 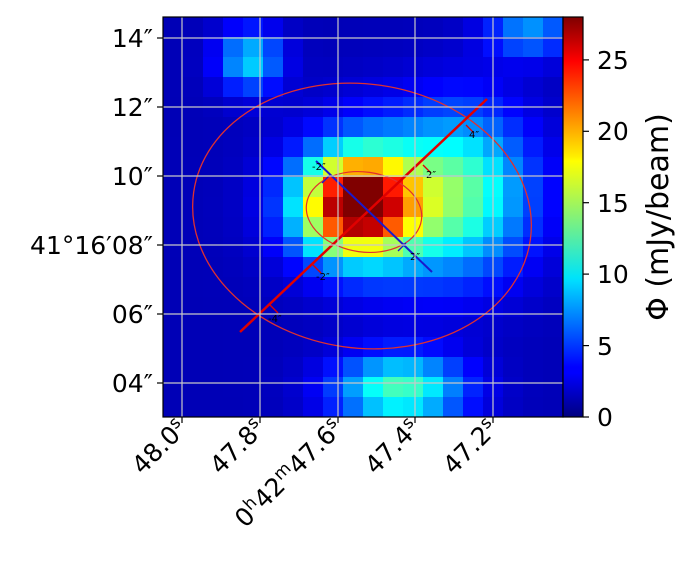 I want to click on y-tick-label: 14″, so click(x=132, y=38).